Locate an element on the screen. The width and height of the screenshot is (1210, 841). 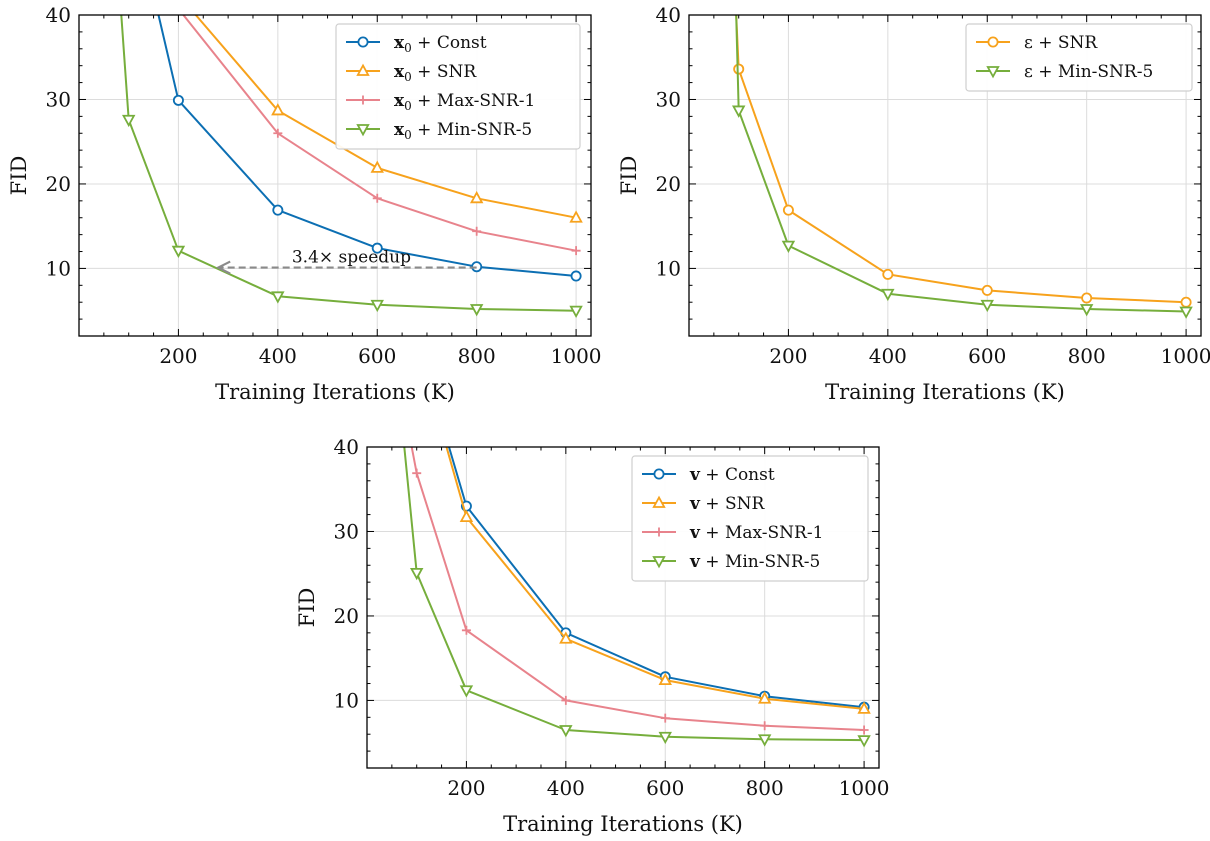
series-x0-const is located at coordinates (369, 148).